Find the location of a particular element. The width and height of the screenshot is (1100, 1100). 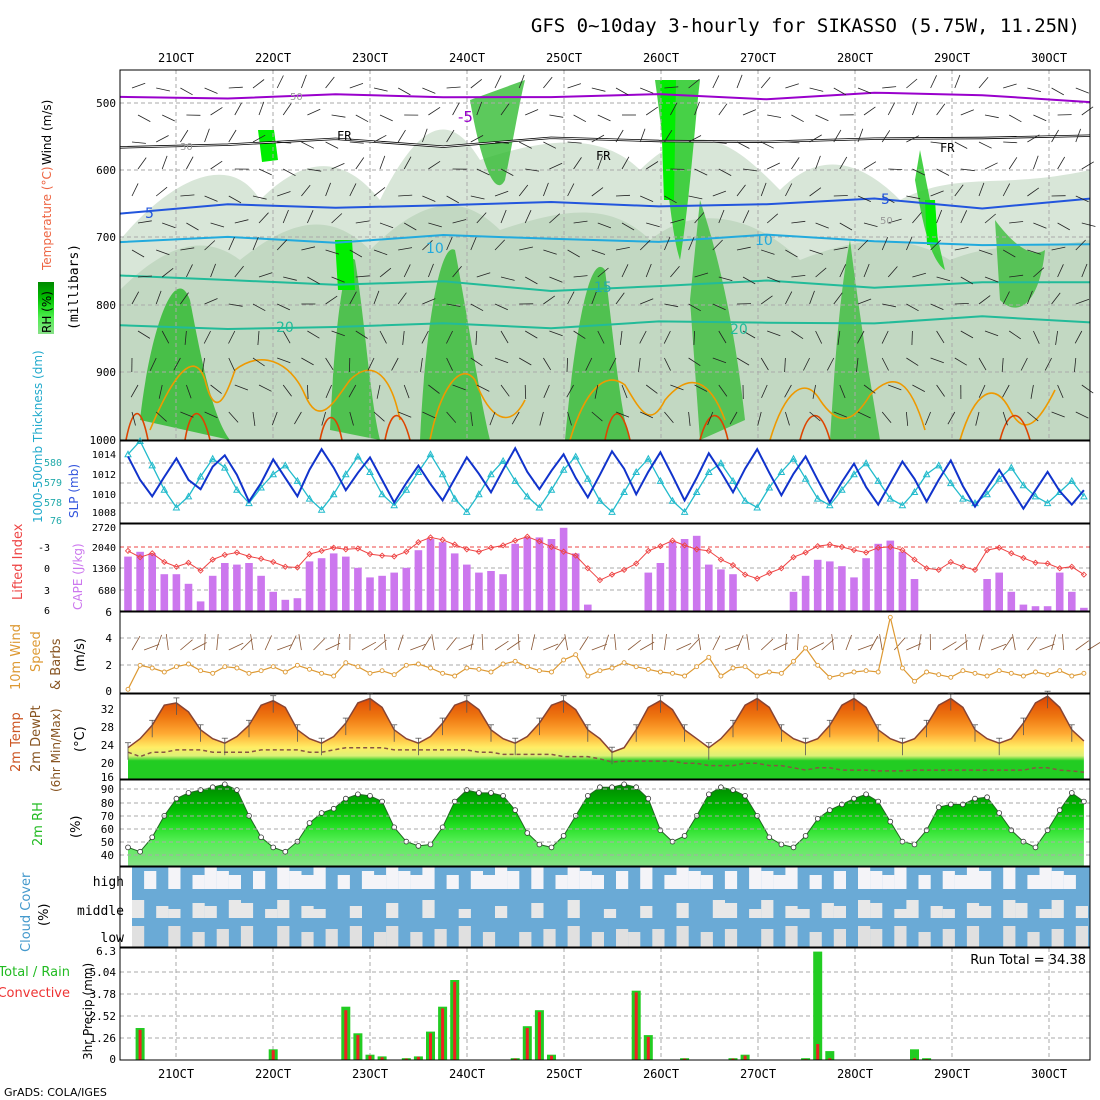

y-tick-800: 800 is located at coordinates (106, 305).